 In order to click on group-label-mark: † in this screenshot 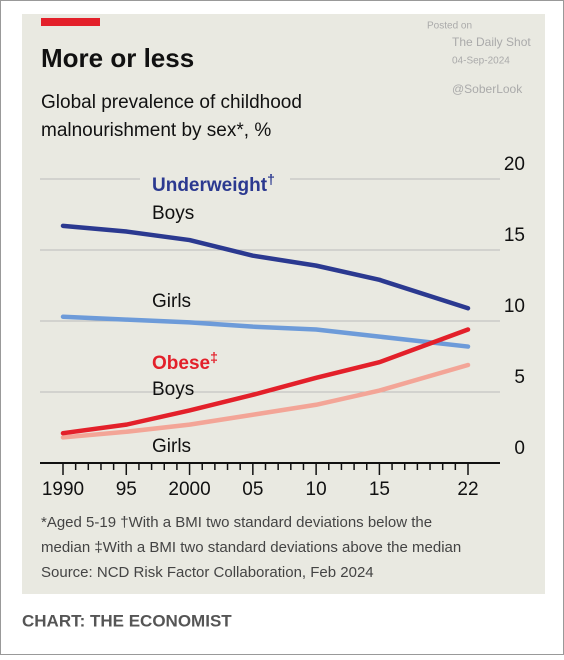, I will do `click(271, 179)`.